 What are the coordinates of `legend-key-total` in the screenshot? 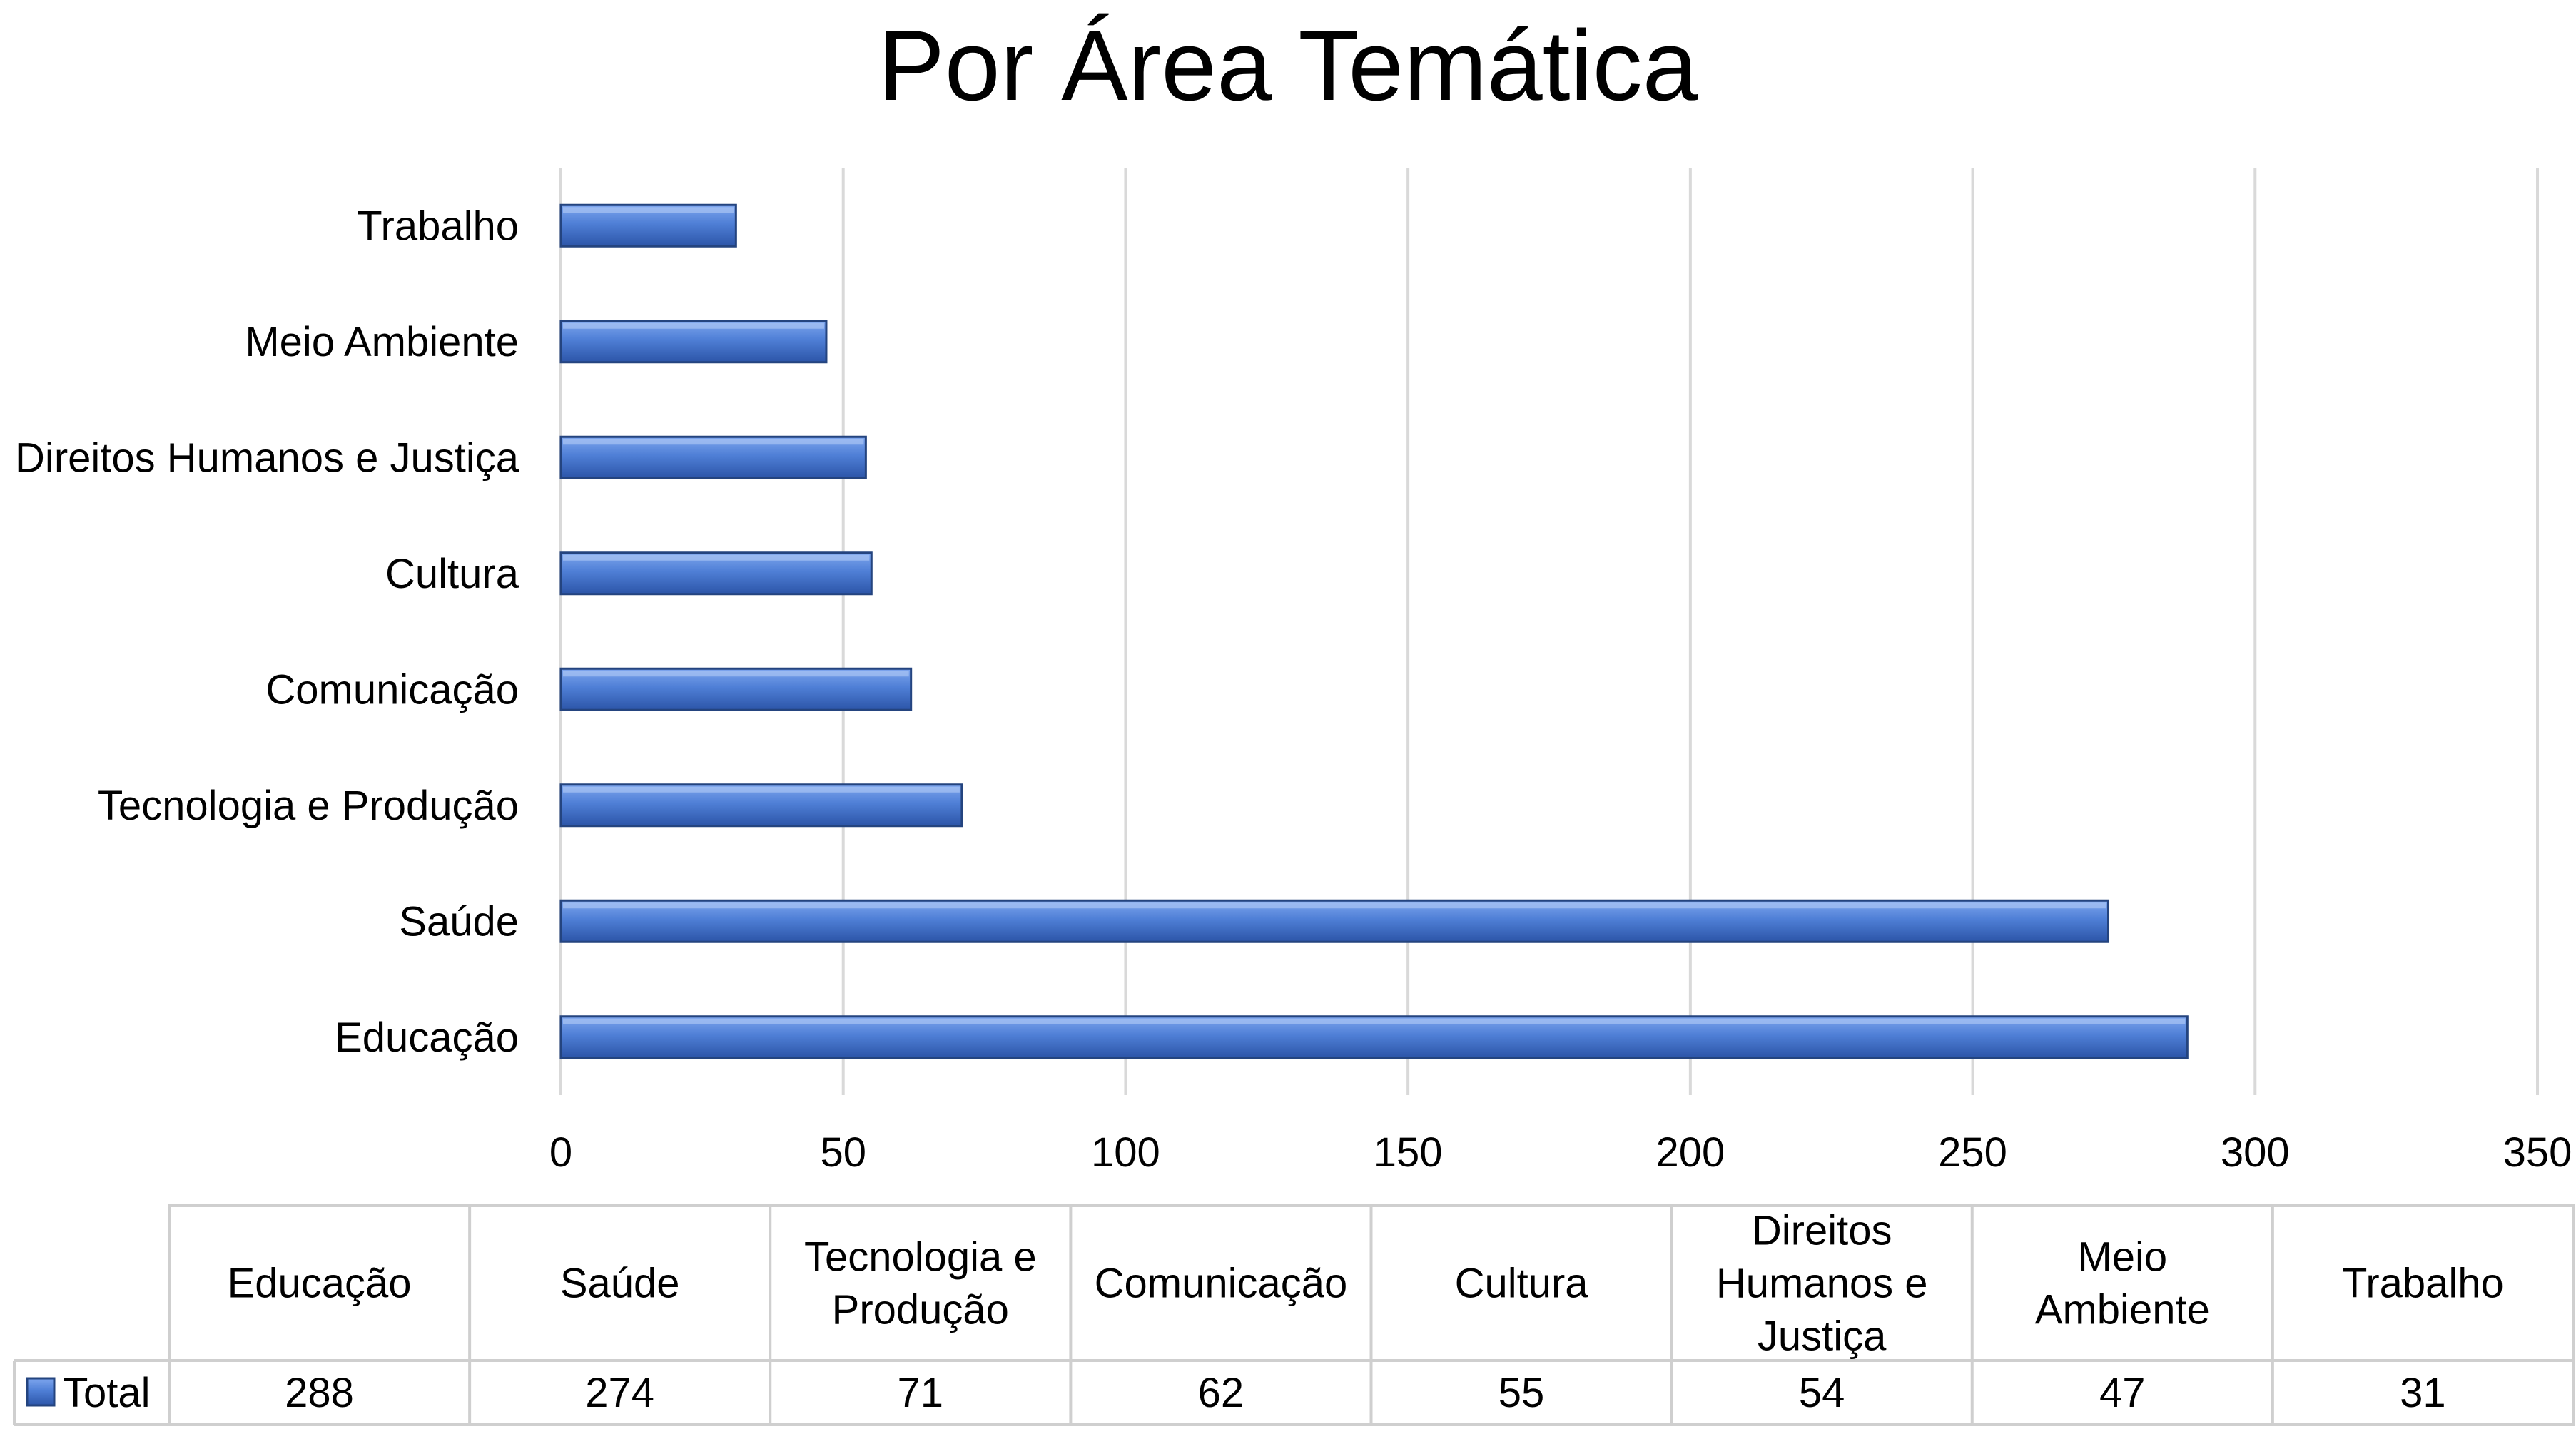 It's located at (41, 1392).